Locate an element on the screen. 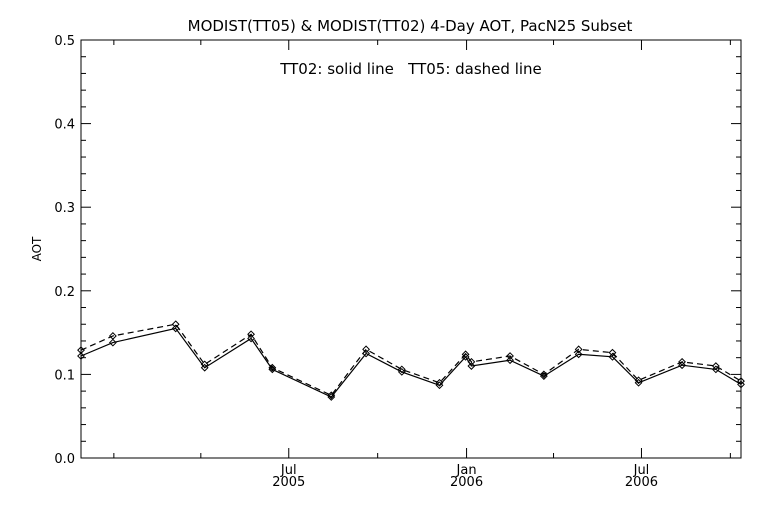 The height and width of the screenshot is (512, 768). series-line-tt02 is located at coordinates (411, 362).